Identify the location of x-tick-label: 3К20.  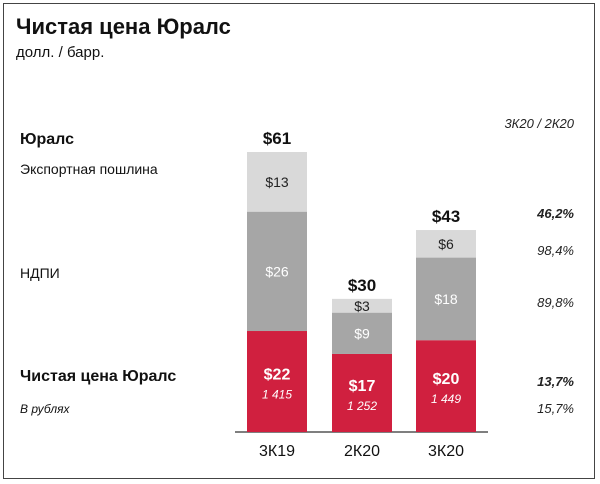
(446, 451).